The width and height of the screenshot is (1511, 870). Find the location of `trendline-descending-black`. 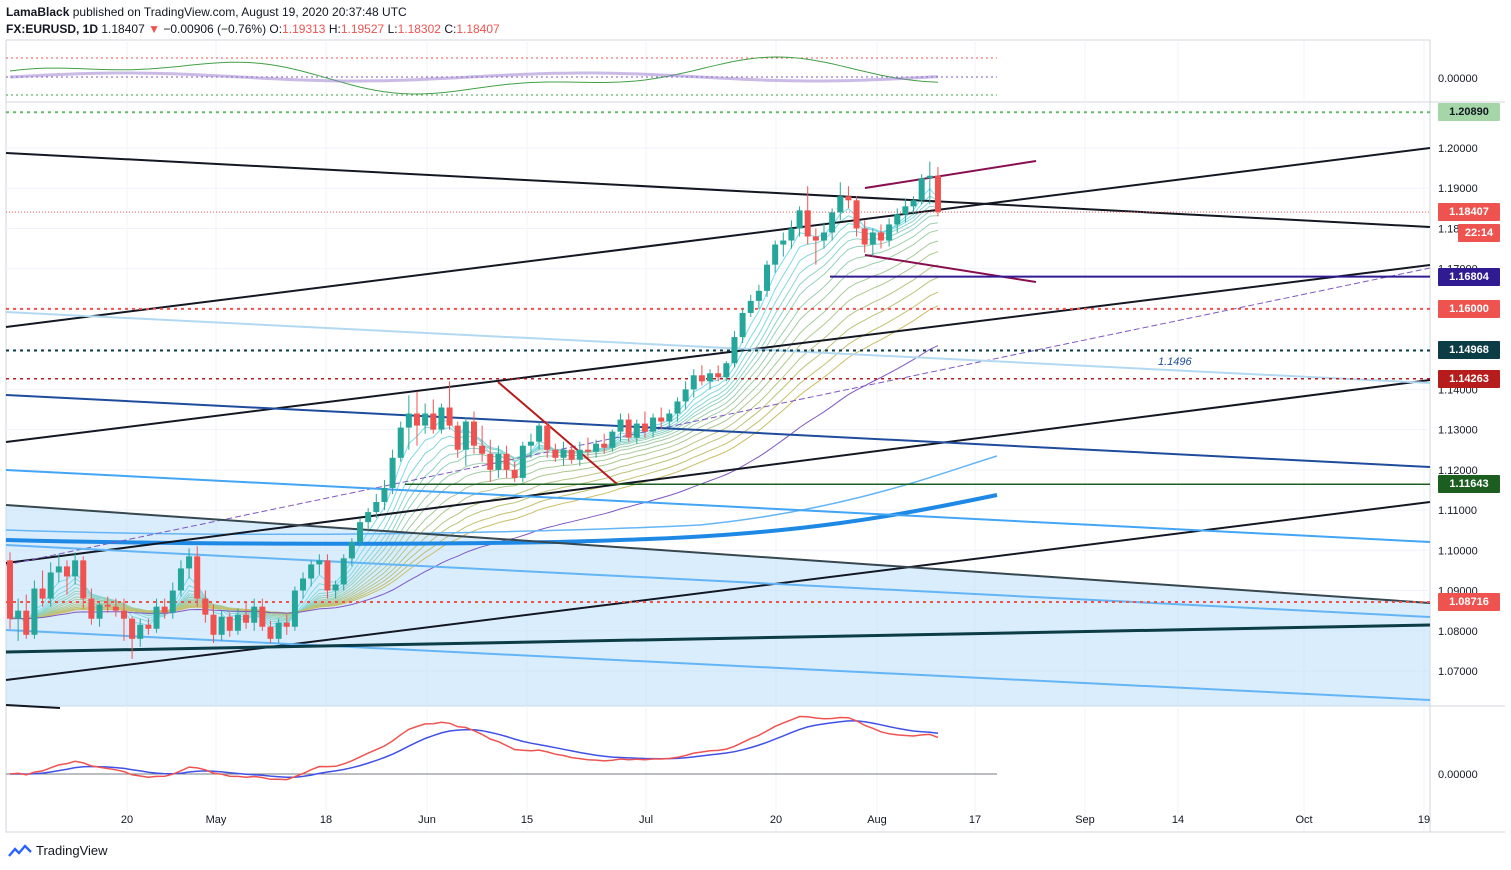

trendline-descending-black is located at coordinates (718, 190).